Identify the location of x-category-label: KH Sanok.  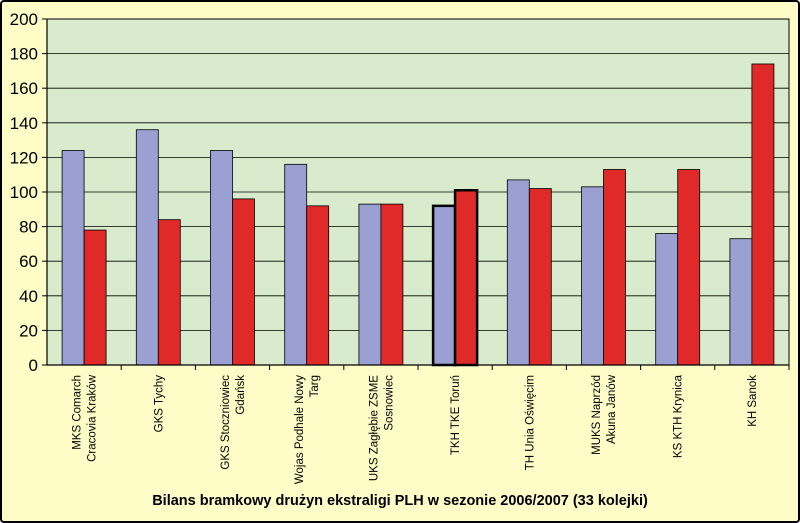
(753, 401).